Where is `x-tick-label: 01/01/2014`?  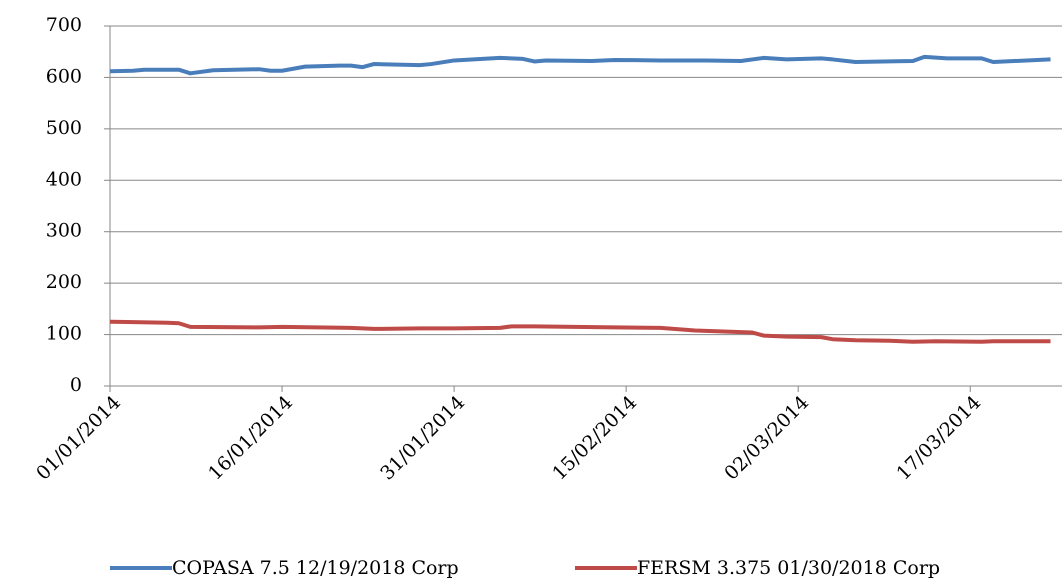 x-tick-label: 01/01/2014 is located at coordinates (78, 438).